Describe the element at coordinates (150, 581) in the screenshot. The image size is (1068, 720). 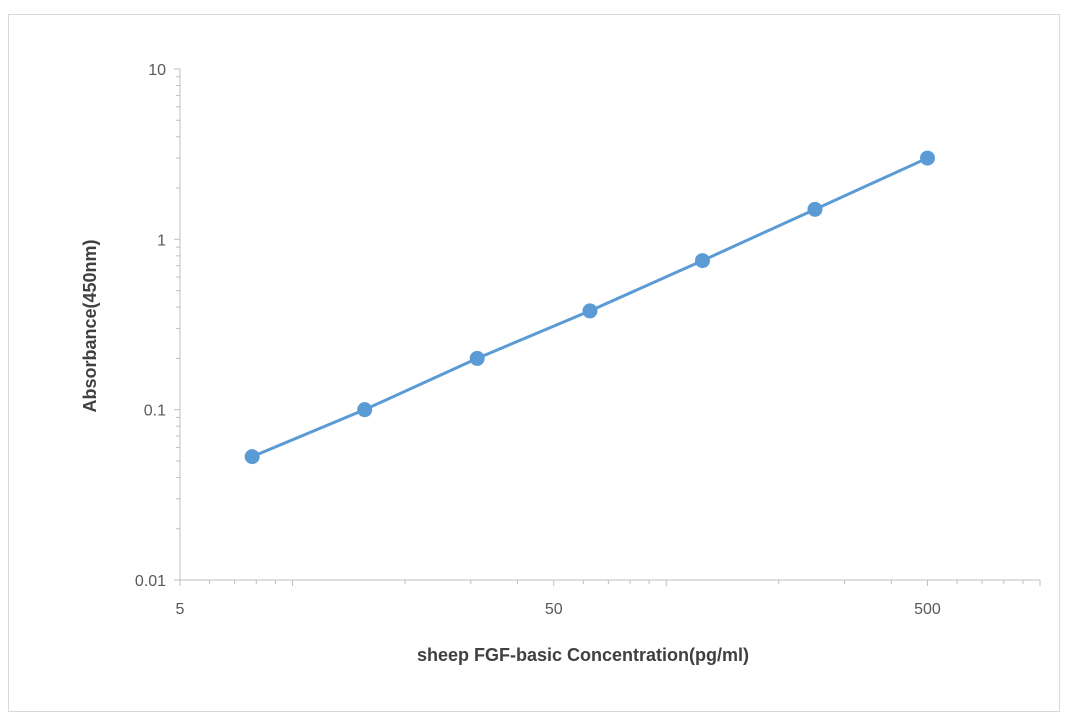
I see `y-tick-label: 0.01` at that location.